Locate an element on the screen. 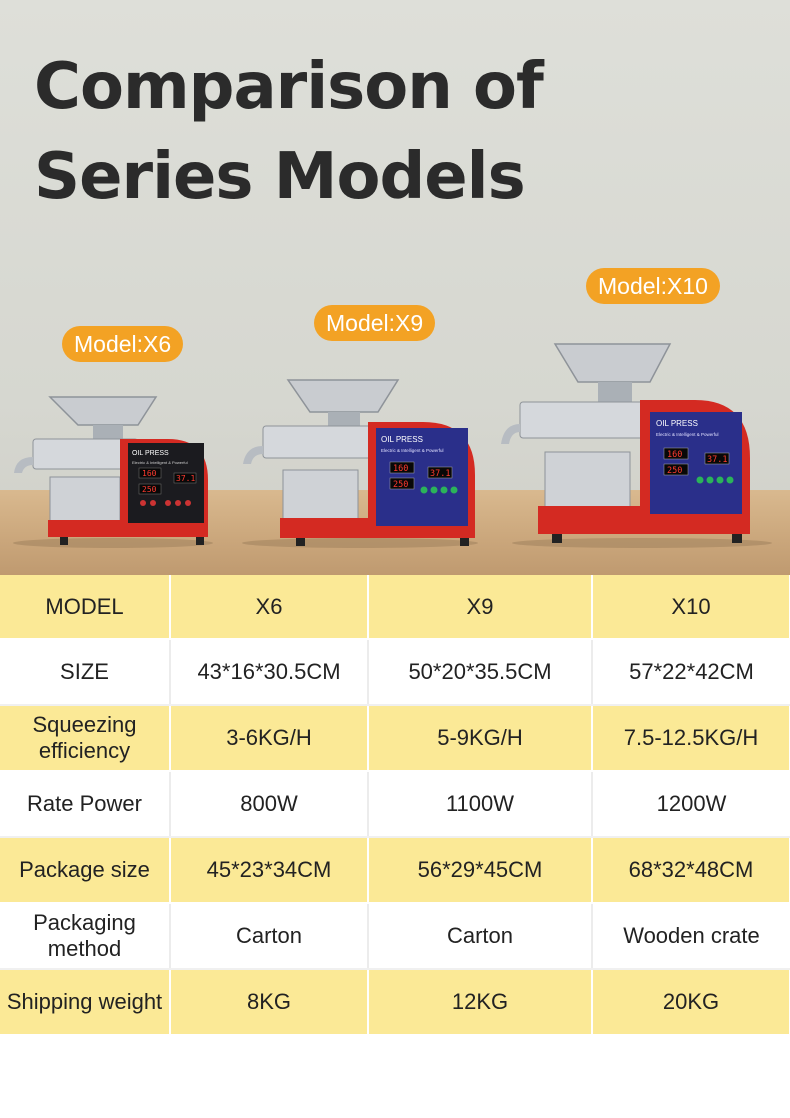 The image size is (790, 1118). model-tag-x10: Model:X10 is located at coordinates (653, 286).